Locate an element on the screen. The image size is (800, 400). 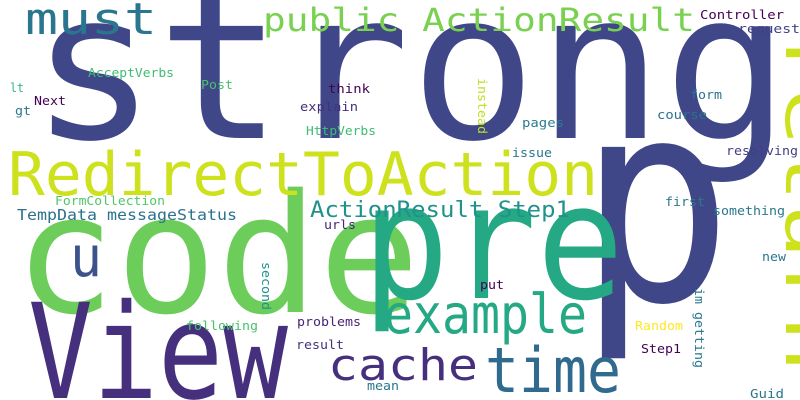
word-gt: gt is located at coordinates (23, 111).